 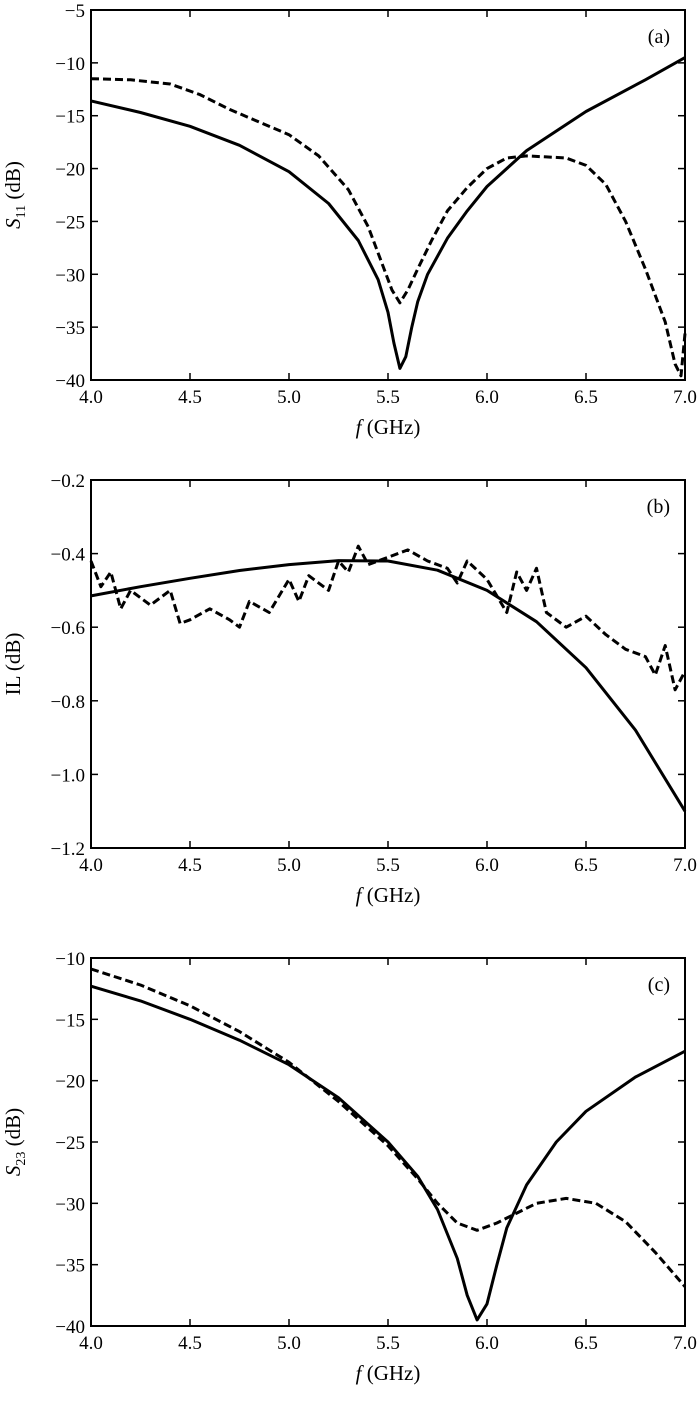 I want to click on y-axis-label: IL (dB), so click(x=13, y=664).